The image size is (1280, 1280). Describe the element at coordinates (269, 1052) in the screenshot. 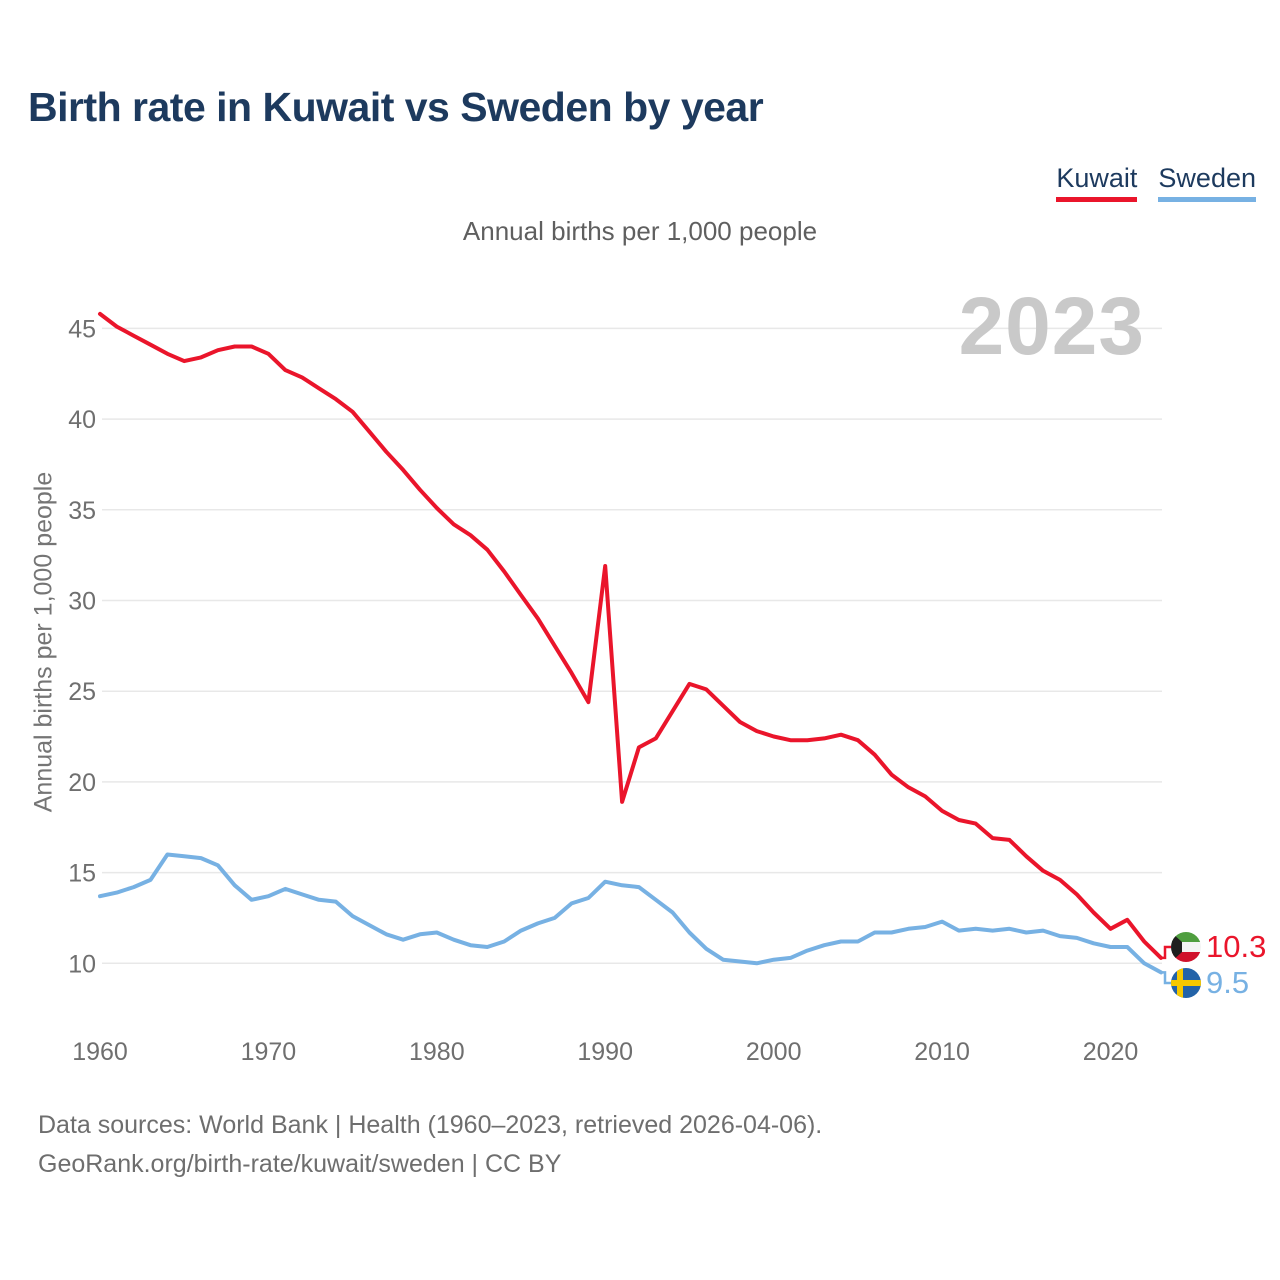

I see `x-tick-label: 1970` at that location.